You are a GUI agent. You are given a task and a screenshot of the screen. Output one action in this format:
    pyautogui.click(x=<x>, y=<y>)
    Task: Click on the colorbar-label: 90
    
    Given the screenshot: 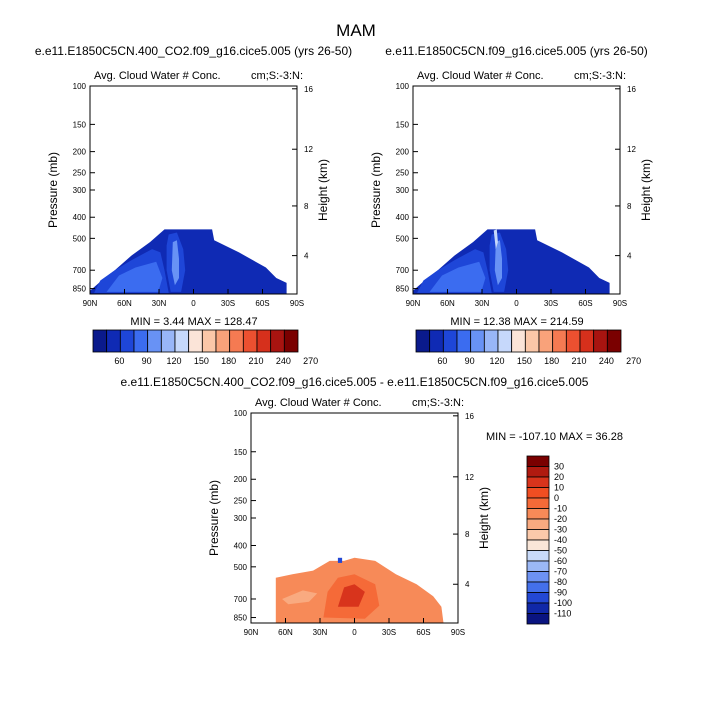 What is the action you would take?
    pyautogui.click(x=470, y=361)
    